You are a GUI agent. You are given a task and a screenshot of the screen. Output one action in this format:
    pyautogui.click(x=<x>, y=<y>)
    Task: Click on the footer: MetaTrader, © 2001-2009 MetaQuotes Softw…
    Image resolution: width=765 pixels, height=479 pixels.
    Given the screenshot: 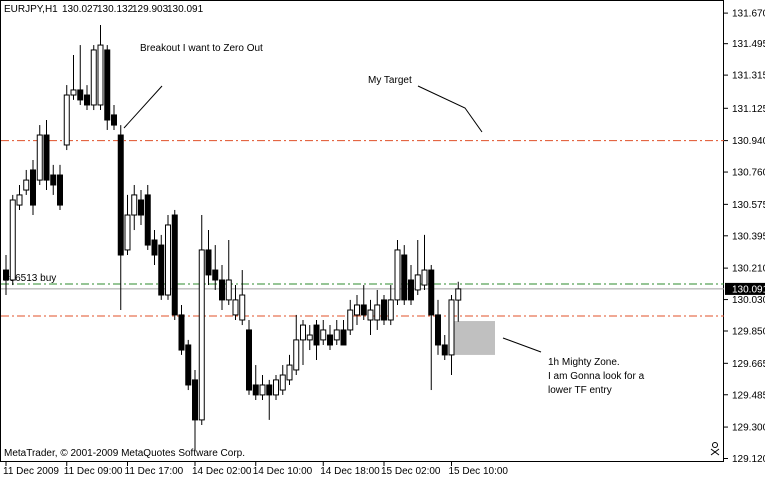 What is the action you would take?
    pyautogui.click(x=124, y=453)
    